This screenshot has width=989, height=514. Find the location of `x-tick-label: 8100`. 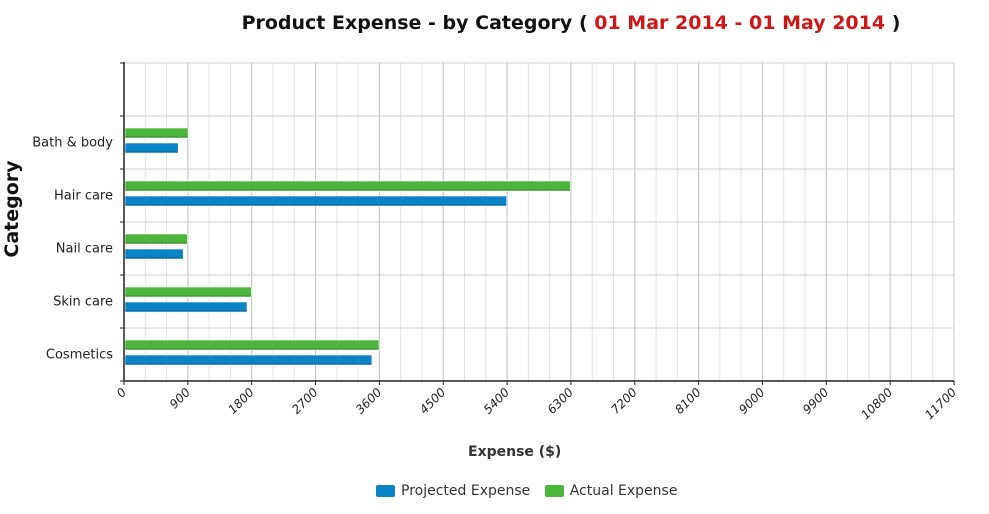

x-tick-label: 8100 is located at coordinates (688, 401).